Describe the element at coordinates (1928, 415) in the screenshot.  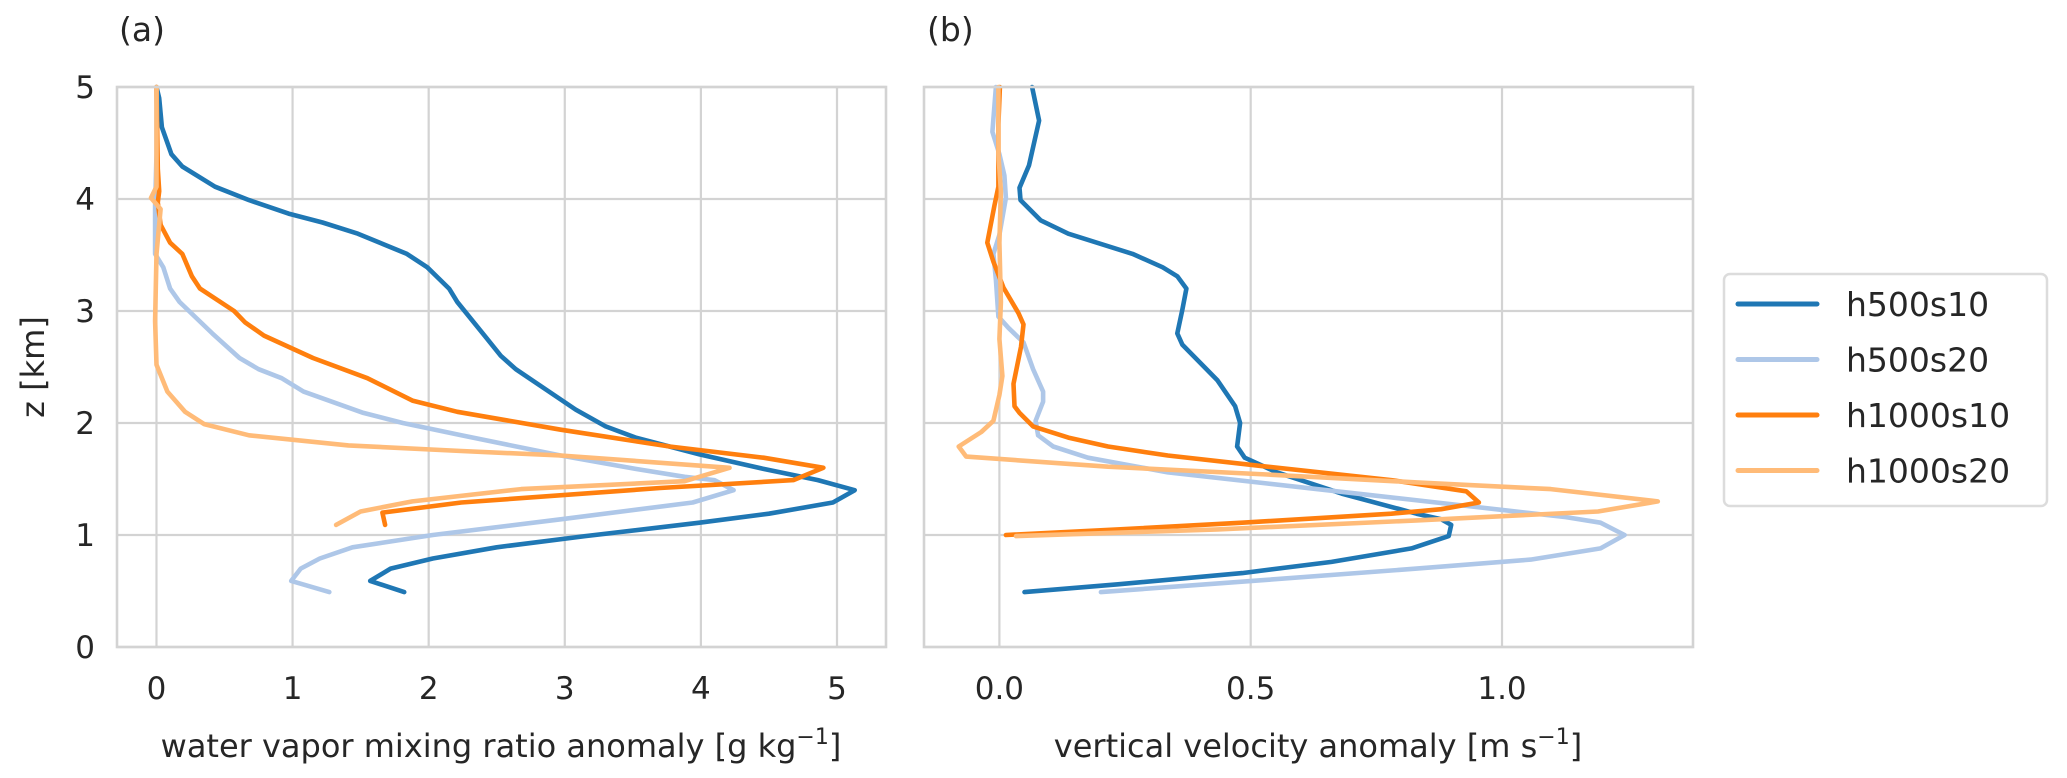
I see `legend-label-h1000s10: h1000s10` at that location.